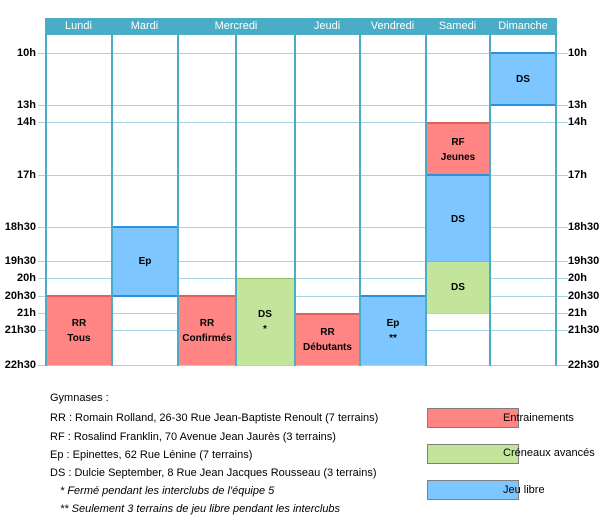 Image resolution: width=605 pixels, height=519 pixels. I want to click on gridline-19h30, so click(303, 261).